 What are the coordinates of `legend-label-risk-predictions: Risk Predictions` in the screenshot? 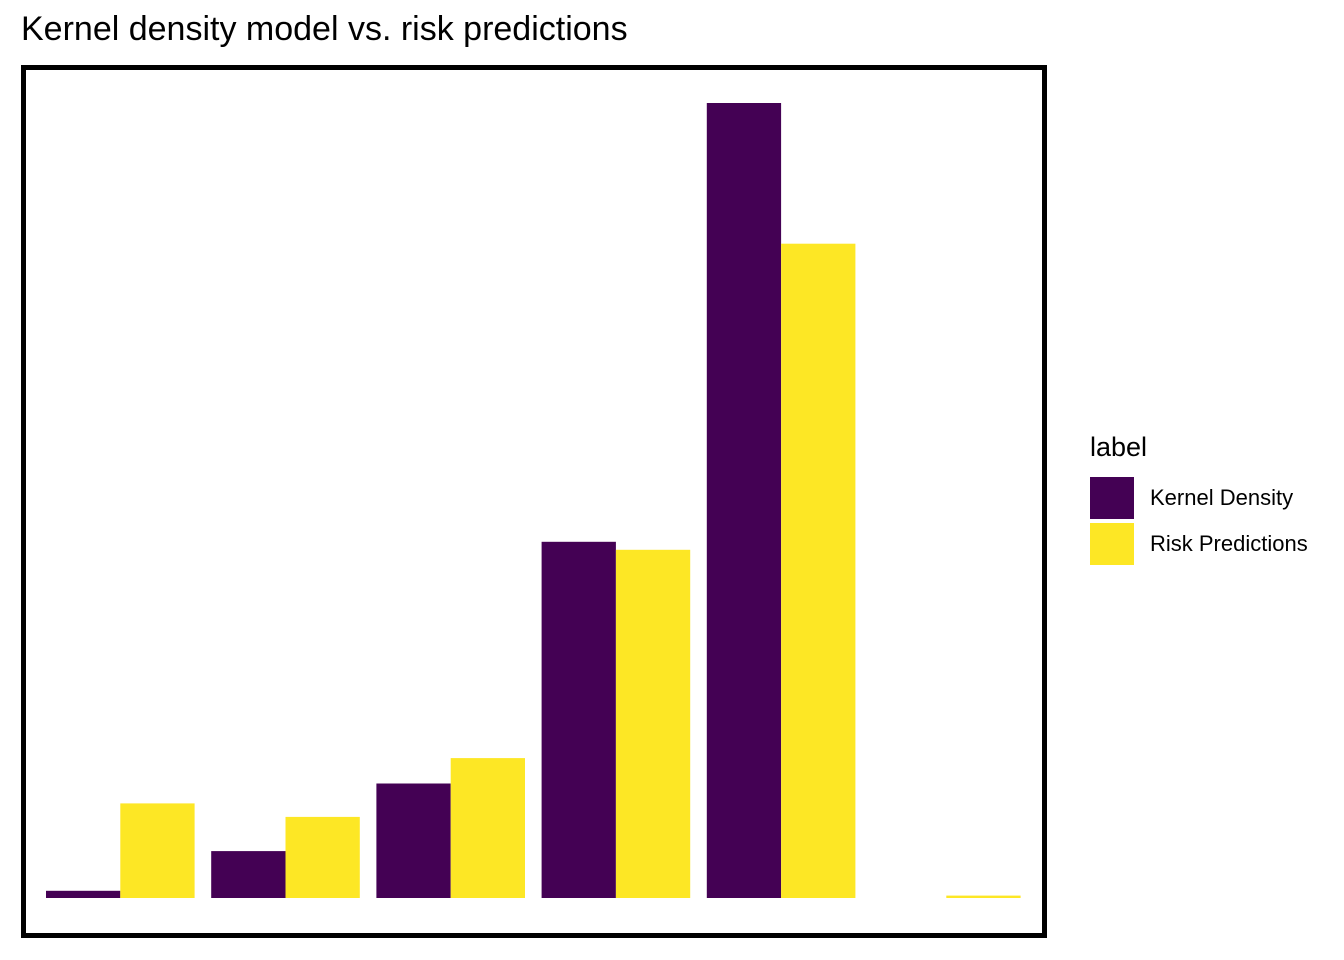 It's located at (1229, 543).